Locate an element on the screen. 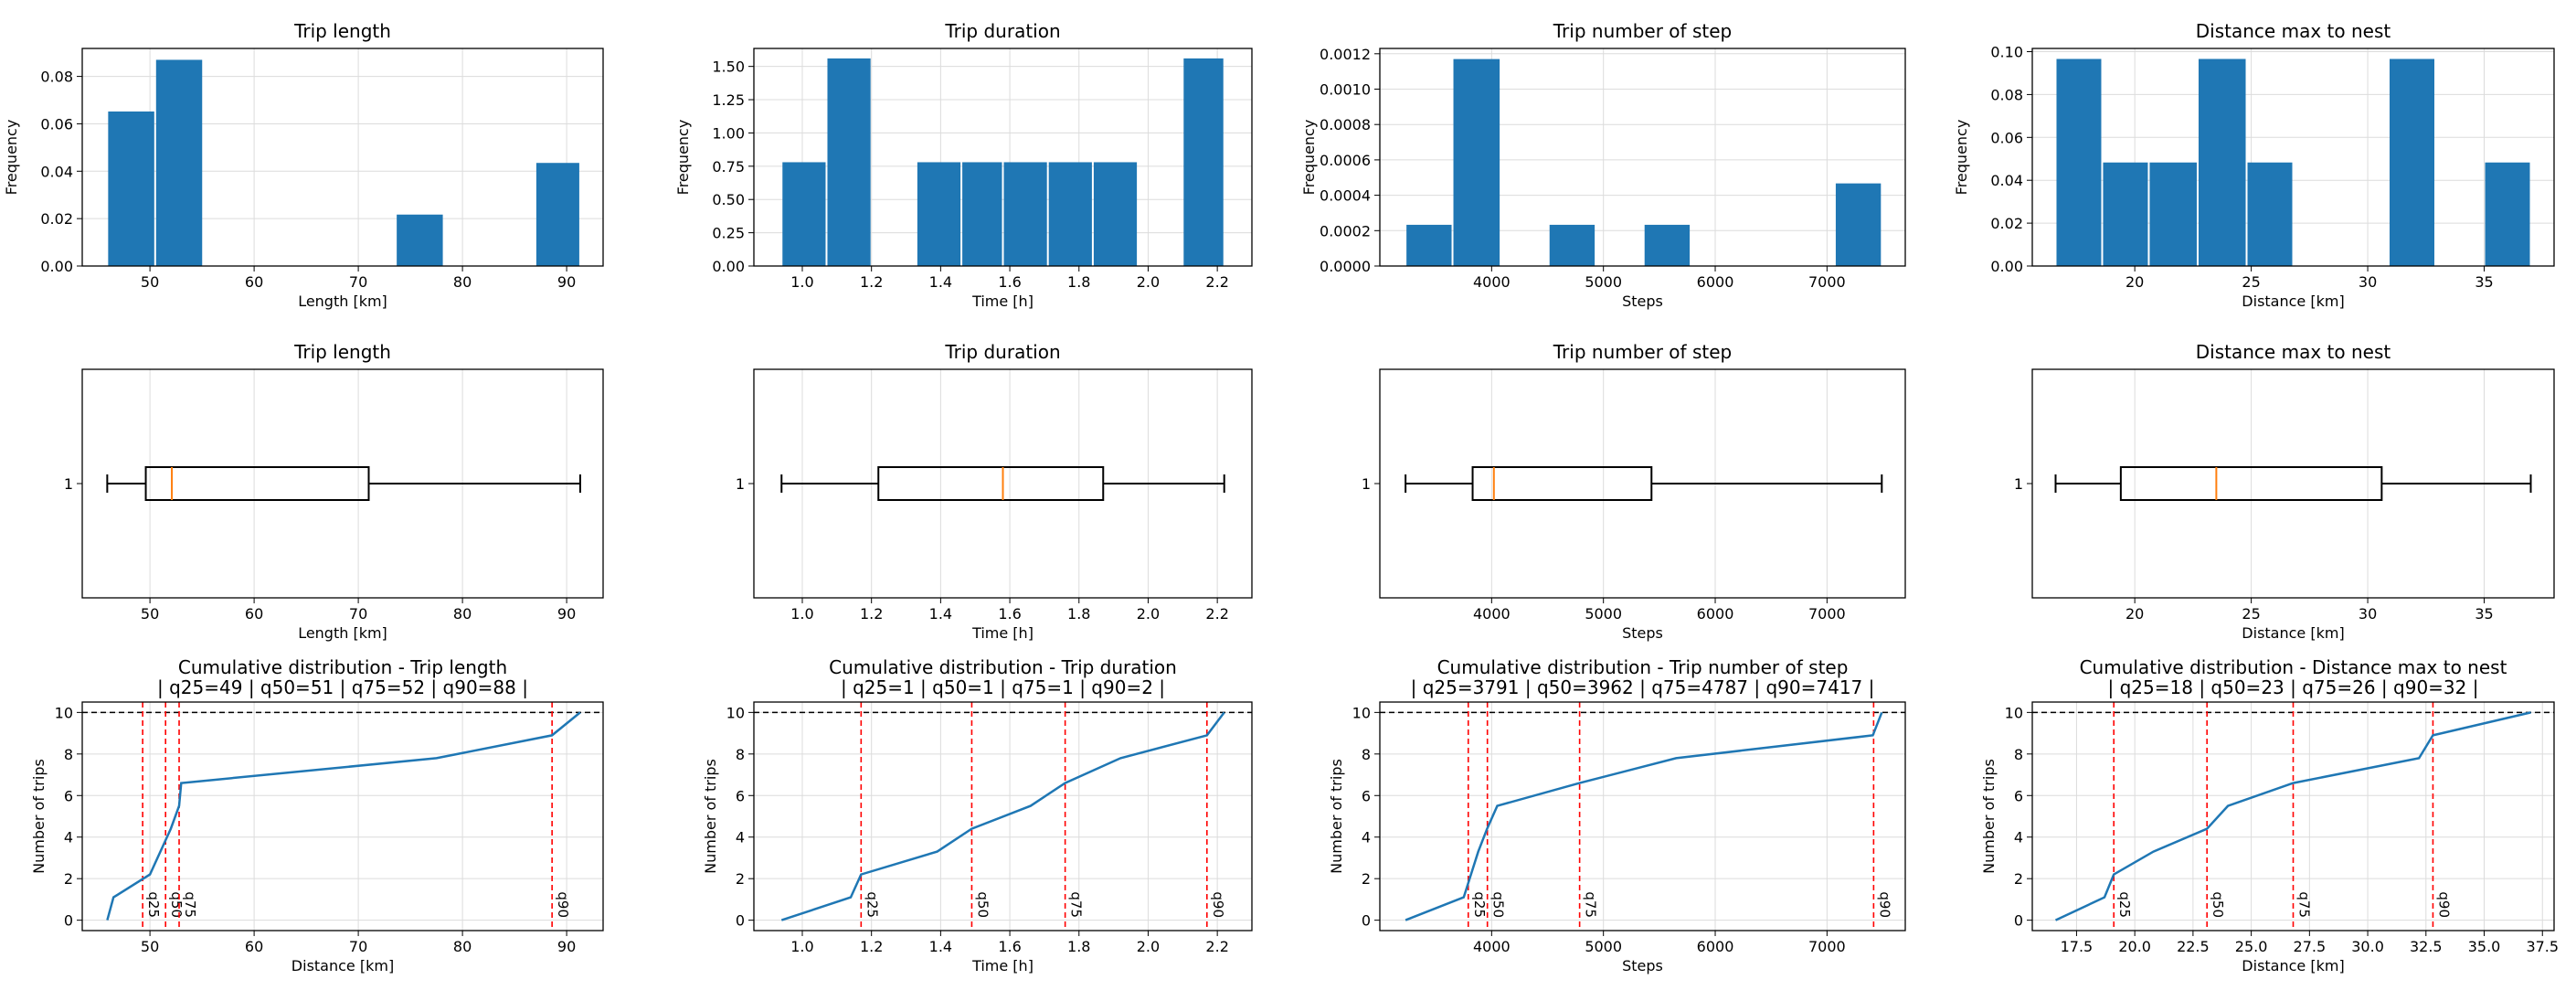 The image size is (2576, 990). cumulative-line is located at coordinates (1002, 816).